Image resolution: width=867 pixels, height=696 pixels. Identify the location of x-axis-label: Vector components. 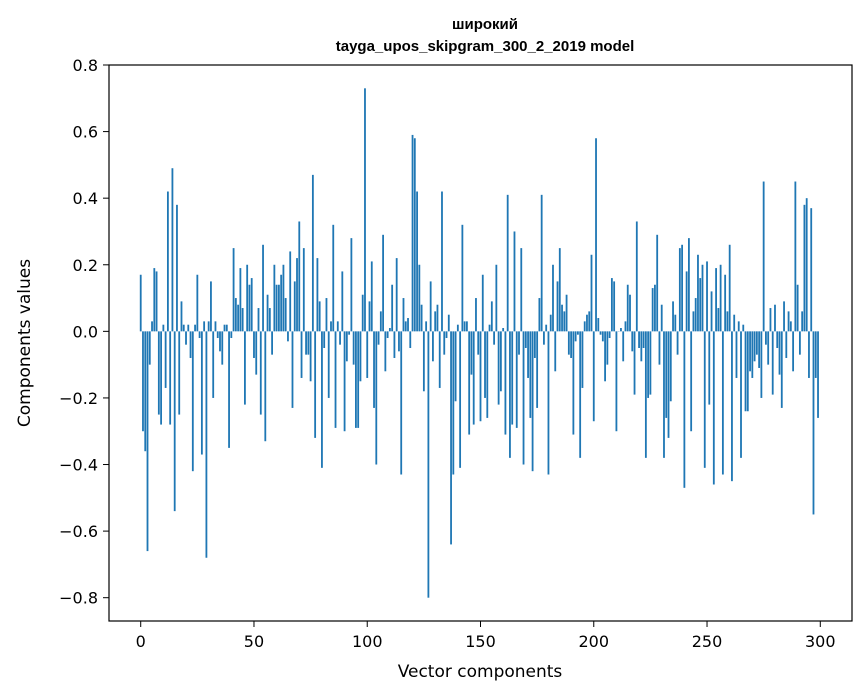
(480, 672).